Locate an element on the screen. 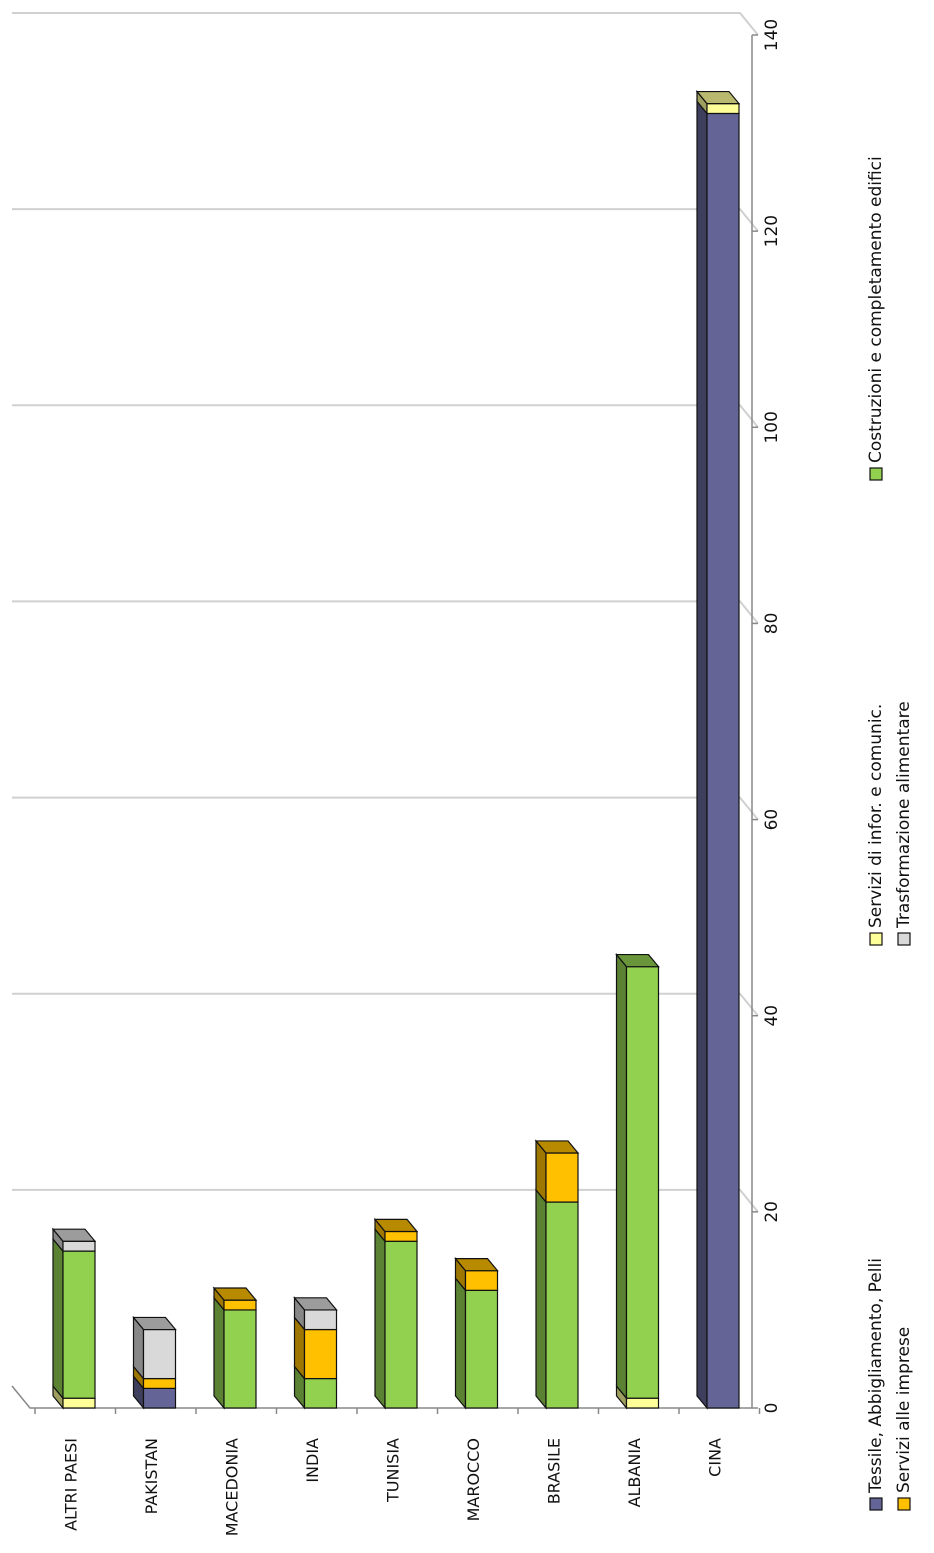  tick-label-60: 60 is located at coordinates (772, 820).